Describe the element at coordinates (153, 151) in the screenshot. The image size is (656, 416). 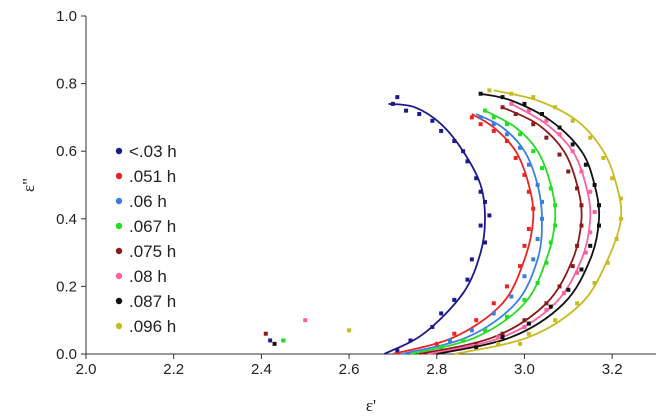
I see `legend-label: <.03 h` at that location.